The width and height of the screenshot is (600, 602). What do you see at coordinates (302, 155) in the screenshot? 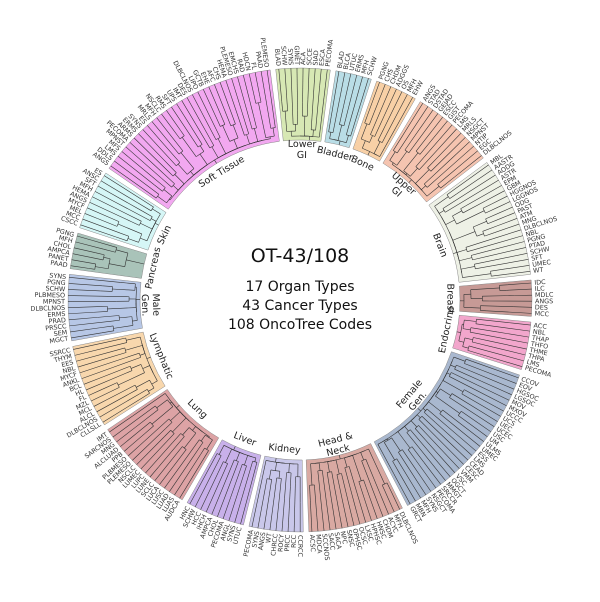
I see `organ-label-lower-gi: GI` at bounding box center [302, 155].